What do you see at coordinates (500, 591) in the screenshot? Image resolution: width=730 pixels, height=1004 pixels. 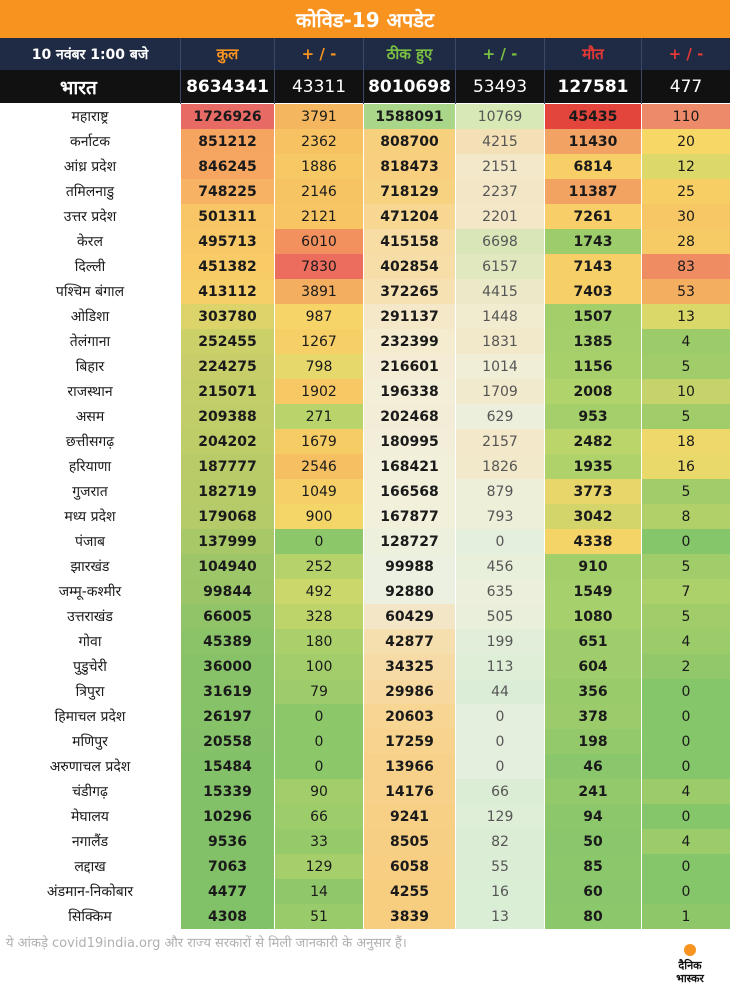 I see `cell-recovered-change: 635` at bounding box center [500, 591].